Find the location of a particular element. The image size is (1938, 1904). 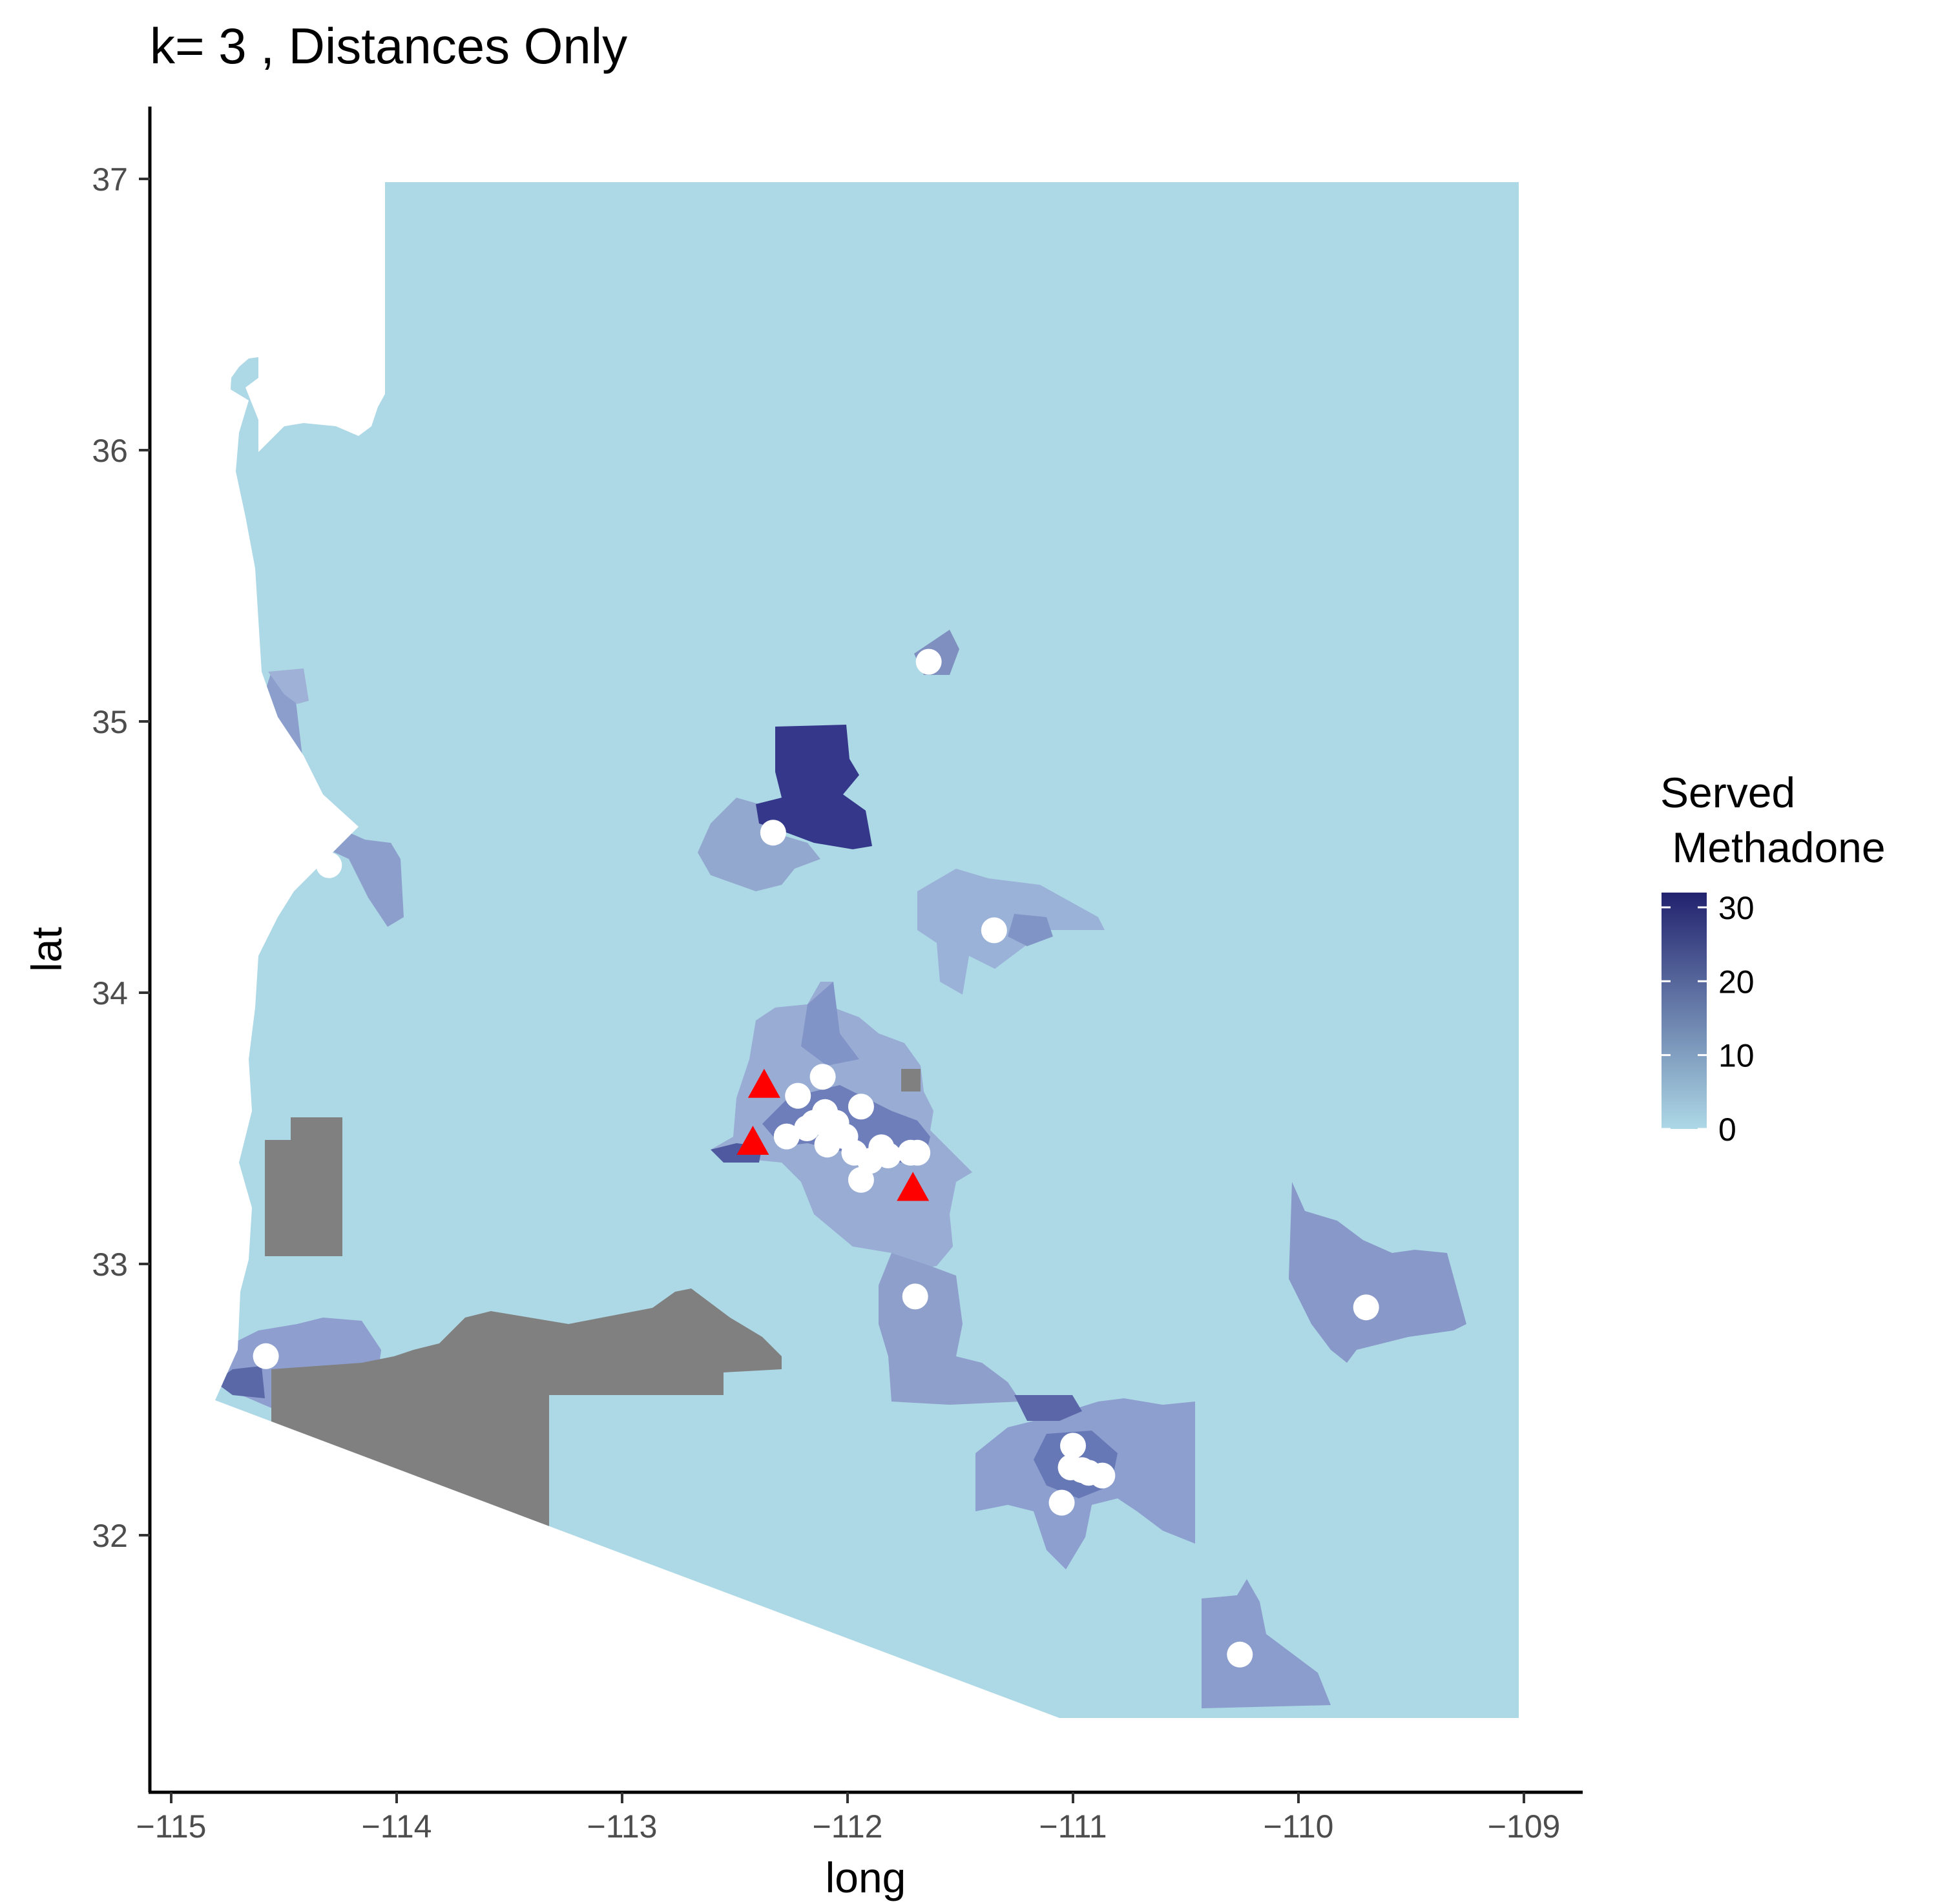

tract-no-data-south is located at coordinates (527, 1407).